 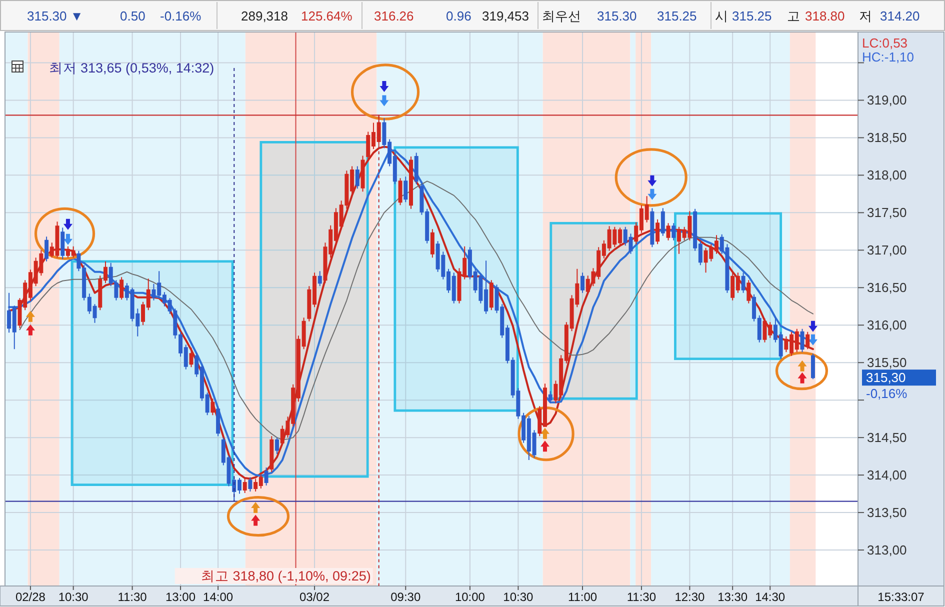 What do you see at coordinates (887, 362) in the screenshot?
I see `y-tick-label: 315,50` at bounding box center [887, 362].